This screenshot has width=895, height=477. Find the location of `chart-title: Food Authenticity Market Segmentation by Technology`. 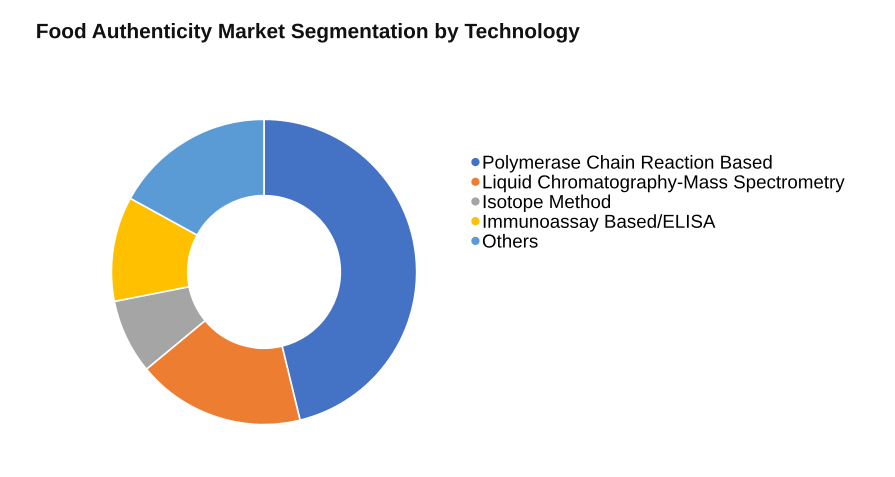

chart-title: Food Authenticity Market Segmentation by Technology is located at coordinates (308, 33).